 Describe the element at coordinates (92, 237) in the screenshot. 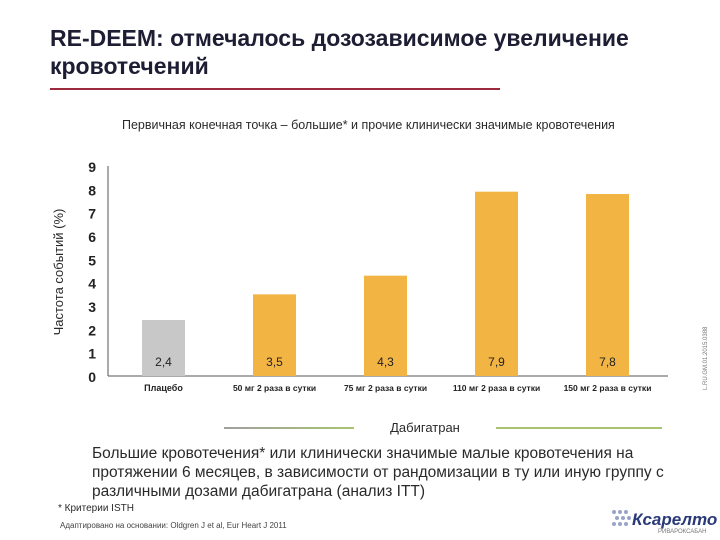

I see `y-tick-label: 6` at that location.